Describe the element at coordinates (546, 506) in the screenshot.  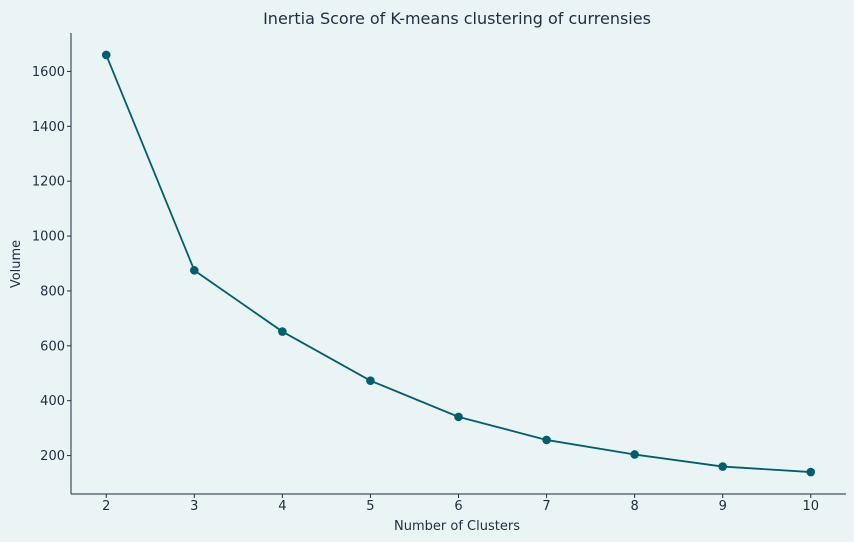
I see `x-tick-label: 7` at that location.